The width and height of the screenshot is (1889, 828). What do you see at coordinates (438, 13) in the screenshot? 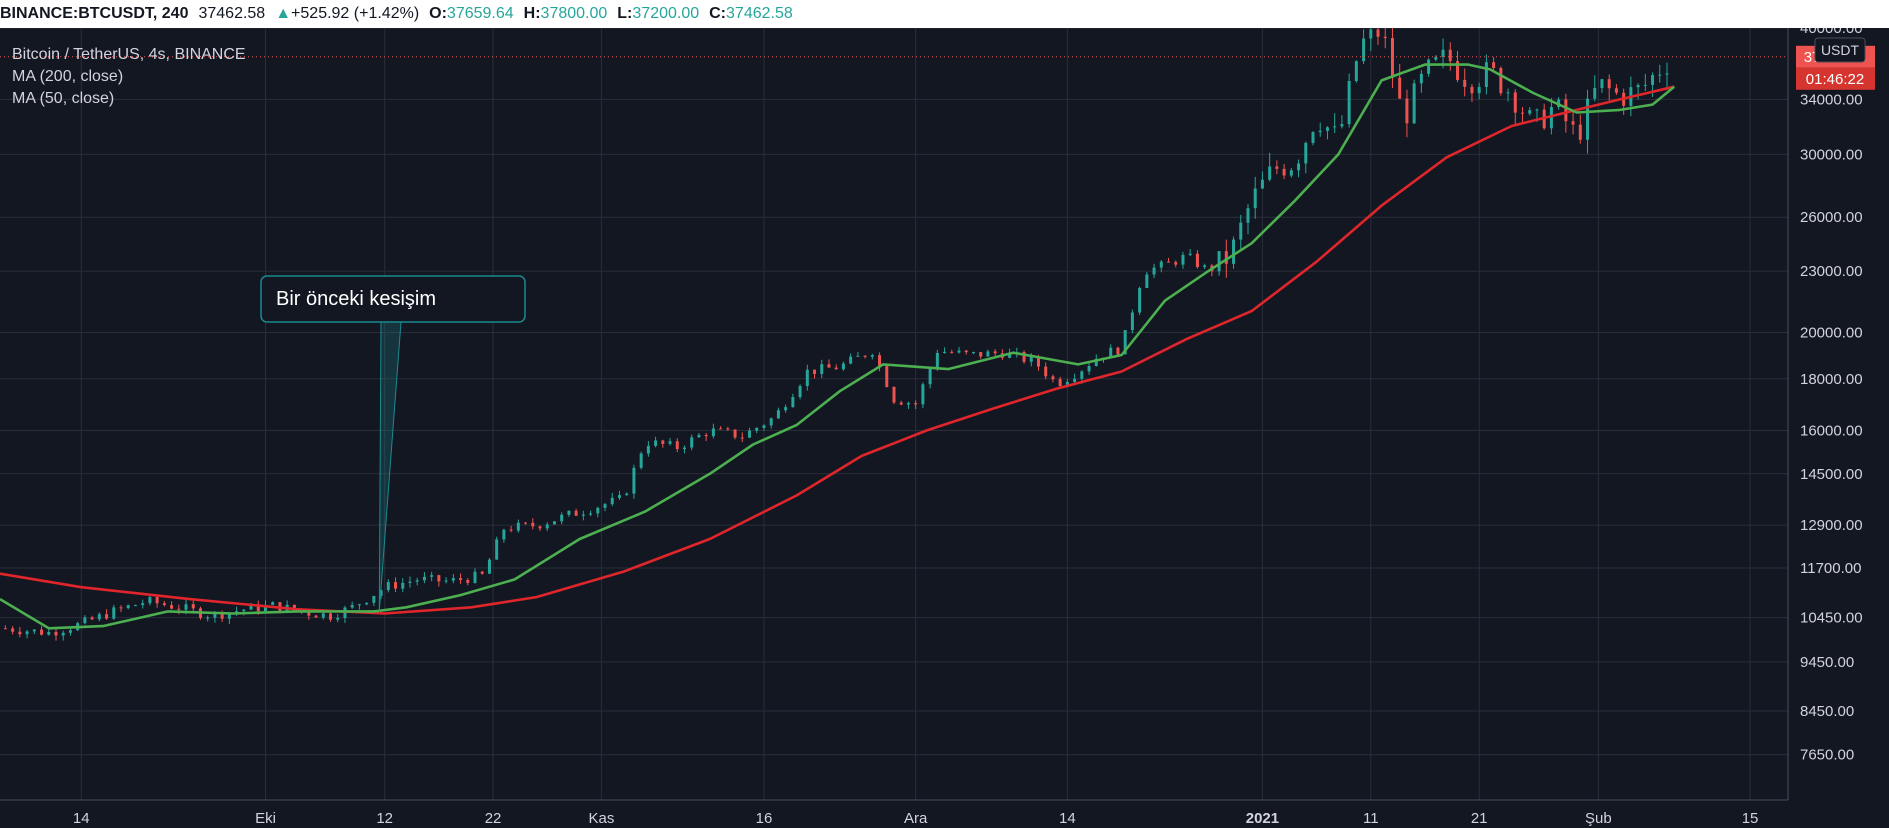
I see `open-label: O:` at bounding box center [438, 13].